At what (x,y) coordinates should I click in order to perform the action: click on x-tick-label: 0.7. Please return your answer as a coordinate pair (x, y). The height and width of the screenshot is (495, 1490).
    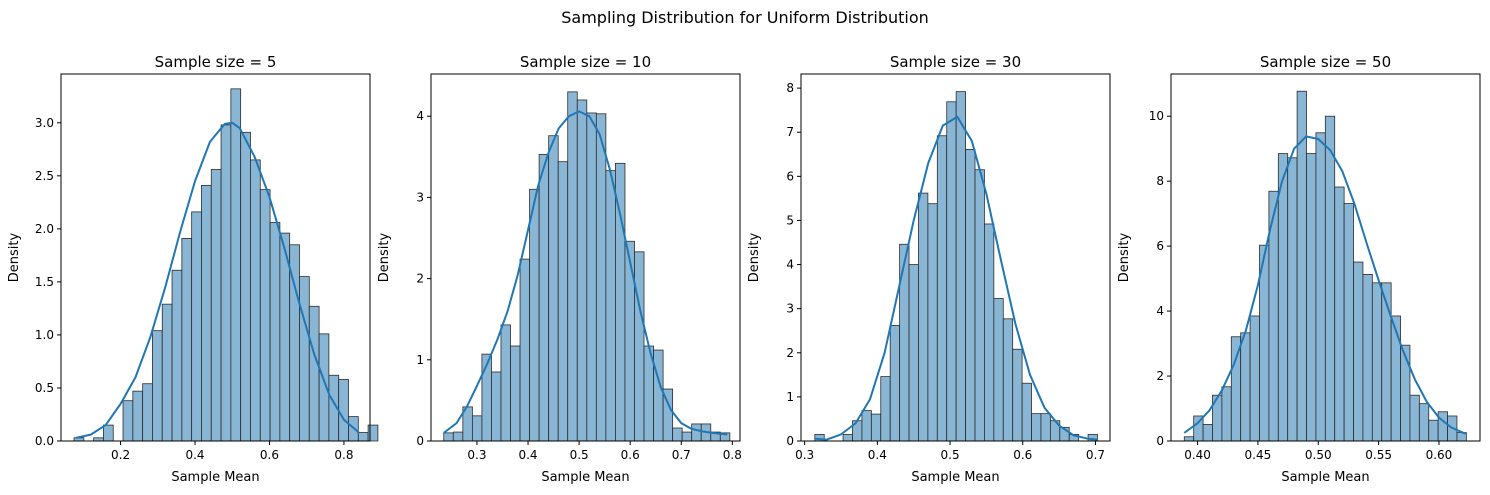
    Looking at the image, I should click on (1095, 455).